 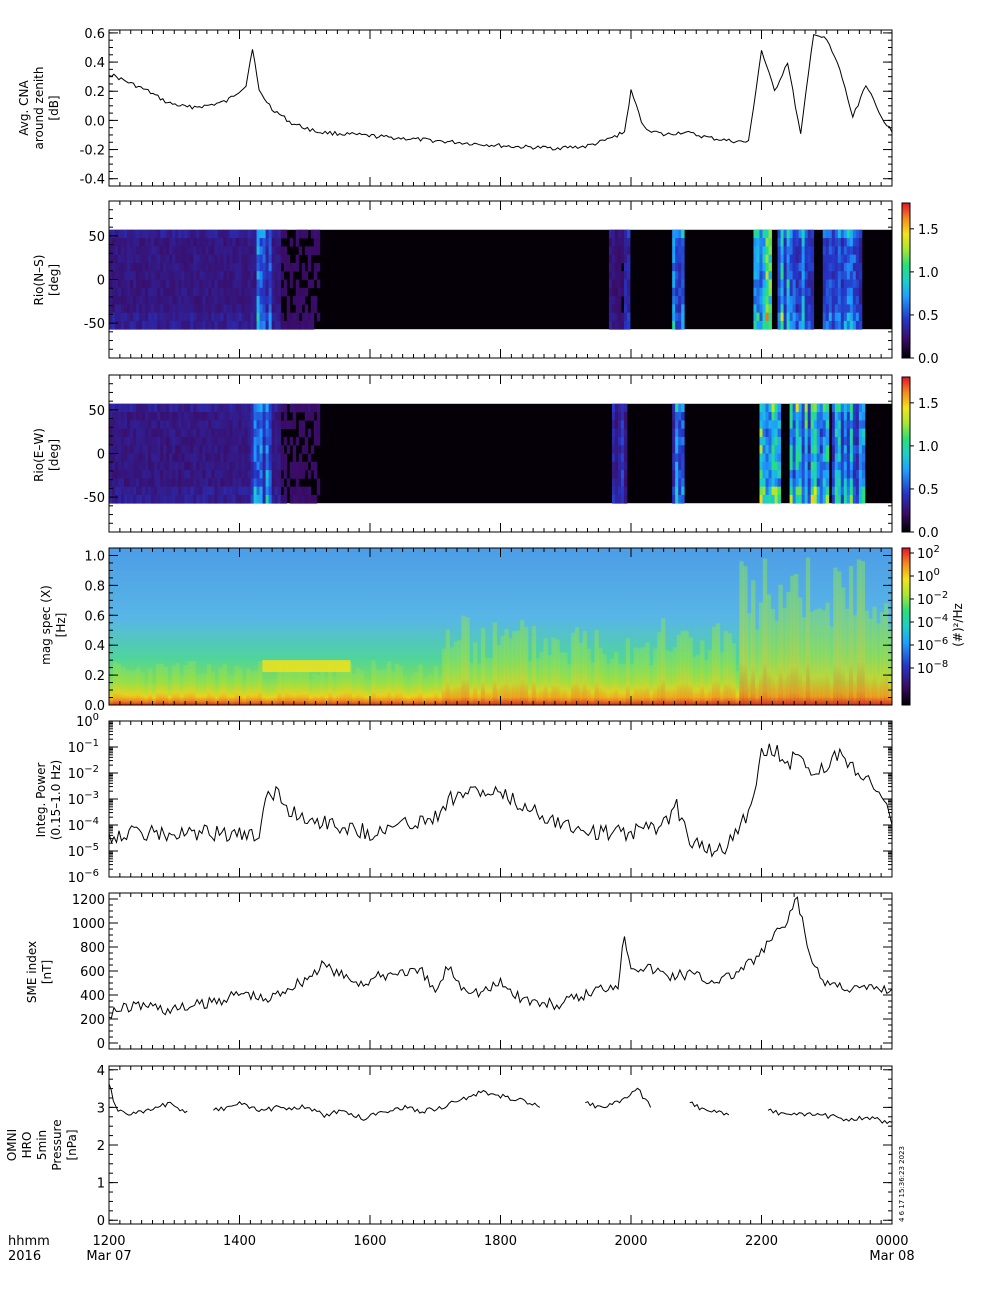 What do you see at coordinates (92, 996) in the screenshot?
I see `y-tick-label: 400` at bounding box center [92, 996].